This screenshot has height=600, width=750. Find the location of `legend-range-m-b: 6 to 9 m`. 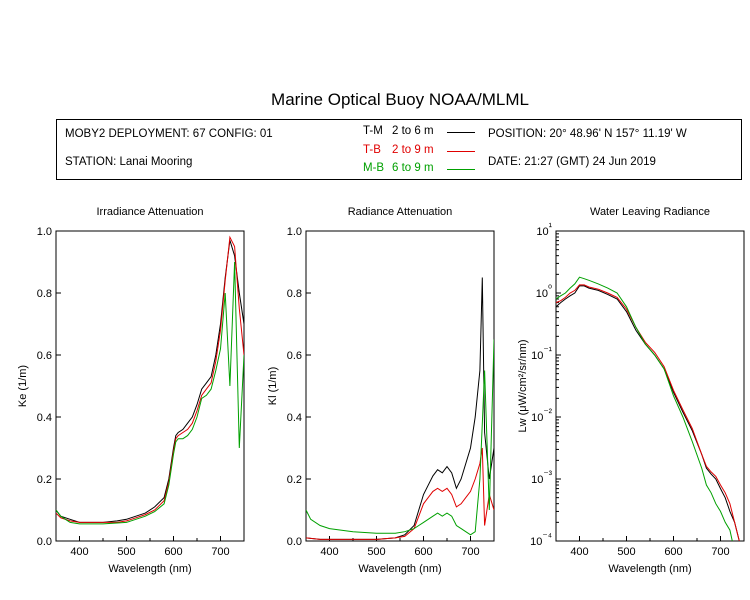

legend-range-m-b: 6 to 9 m is located at coordinates (413, 168).